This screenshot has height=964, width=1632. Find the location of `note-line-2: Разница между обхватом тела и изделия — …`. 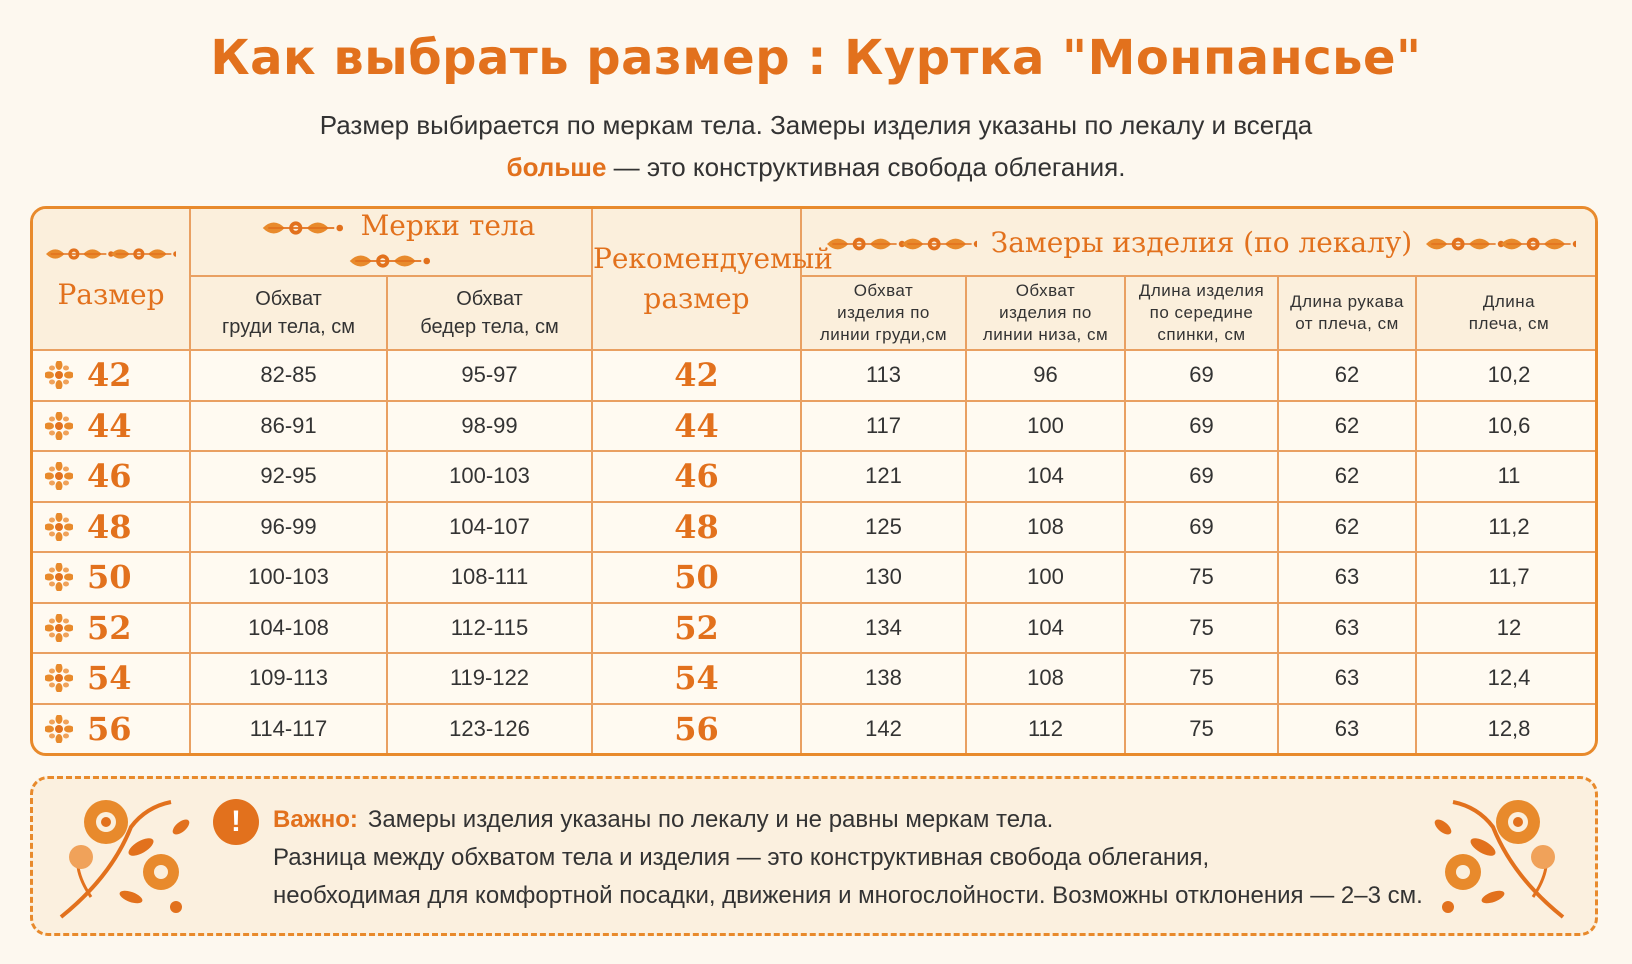

note-line-2: Разница между обхватом тела и изделия — … is located at coordinates (741, 857).